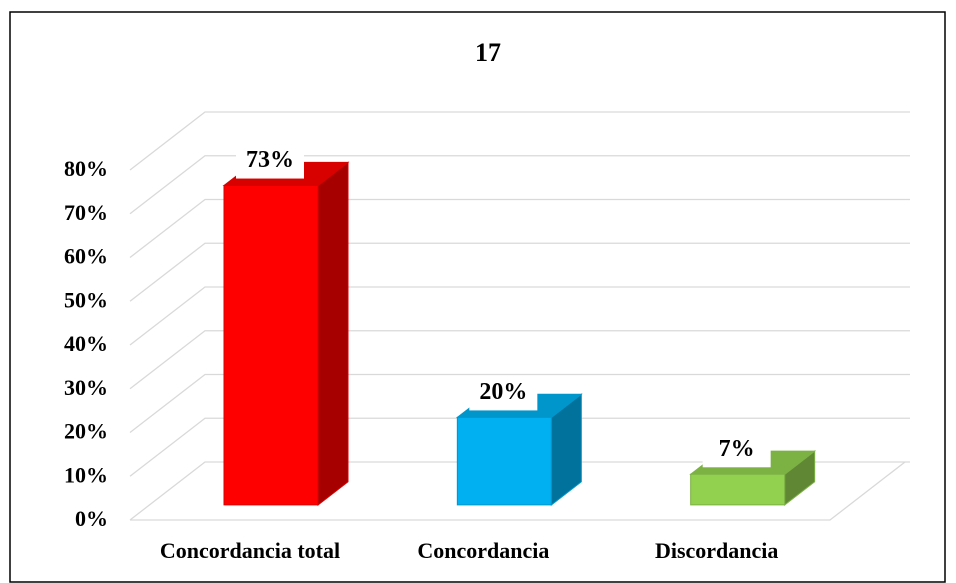  What do you see at coordinates (488, 52) in the screenshot?
I see `chart-title: 17` at bounding box center [488, 52].